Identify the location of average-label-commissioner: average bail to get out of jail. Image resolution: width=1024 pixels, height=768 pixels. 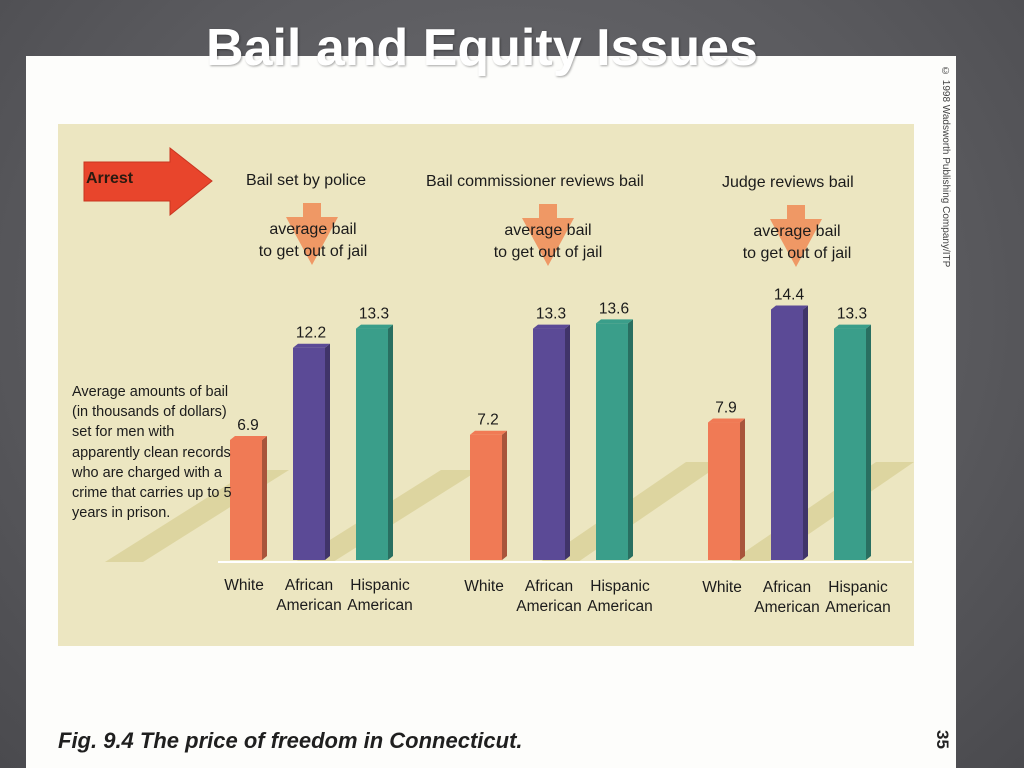
(548, 242).